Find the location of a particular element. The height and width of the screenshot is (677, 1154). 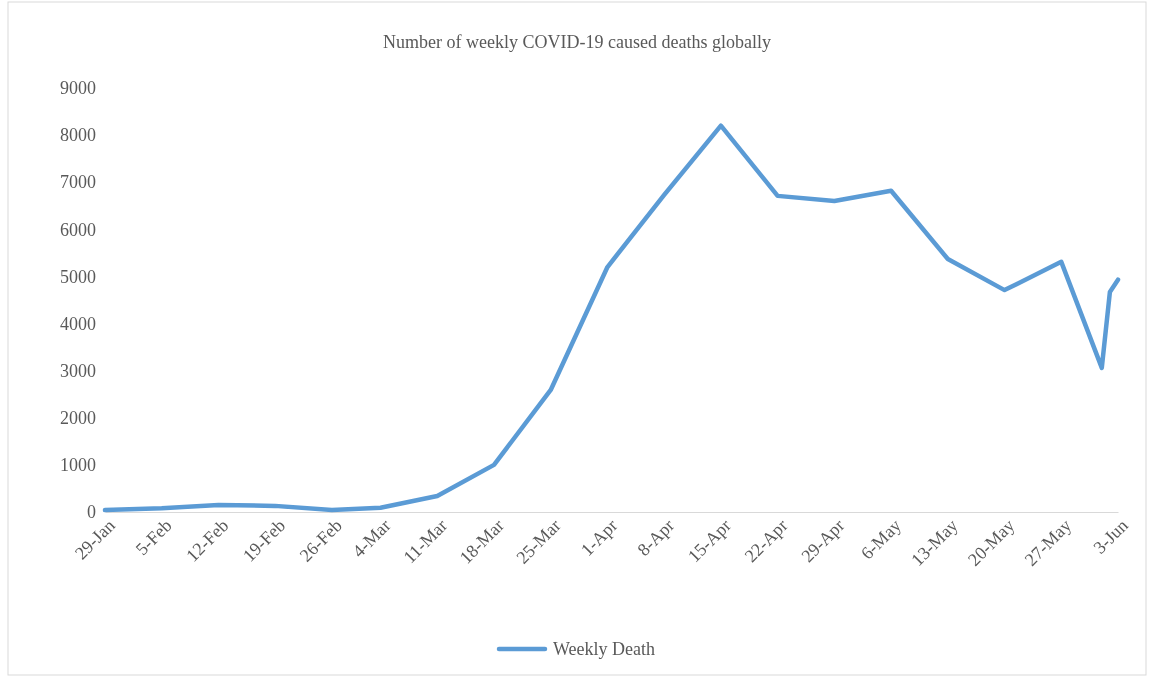

chart-title: Number of weekly COVID-19 caused deaths globally is located at coordinates (577, 42).